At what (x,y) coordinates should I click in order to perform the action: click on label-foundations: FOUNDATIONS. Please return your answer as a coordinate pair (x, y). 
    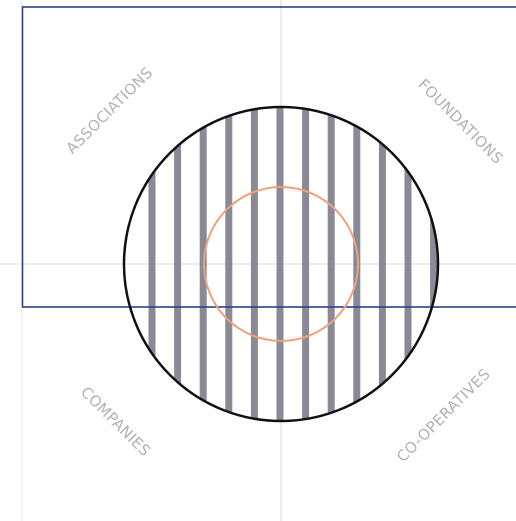
    Looking at the image, I should click on (460, 121).